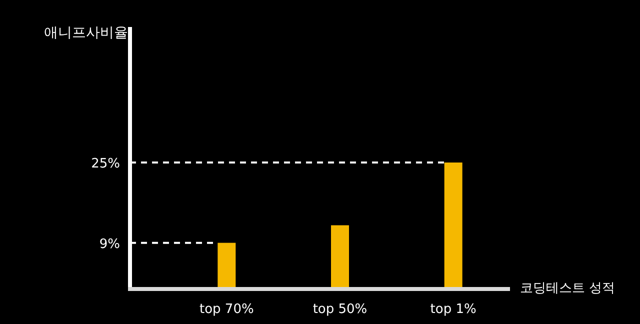  What do you see at coordinates (105, 164) in the screenshot?
I see `y-tick-label: 25%` at bounding box center [105, 164].